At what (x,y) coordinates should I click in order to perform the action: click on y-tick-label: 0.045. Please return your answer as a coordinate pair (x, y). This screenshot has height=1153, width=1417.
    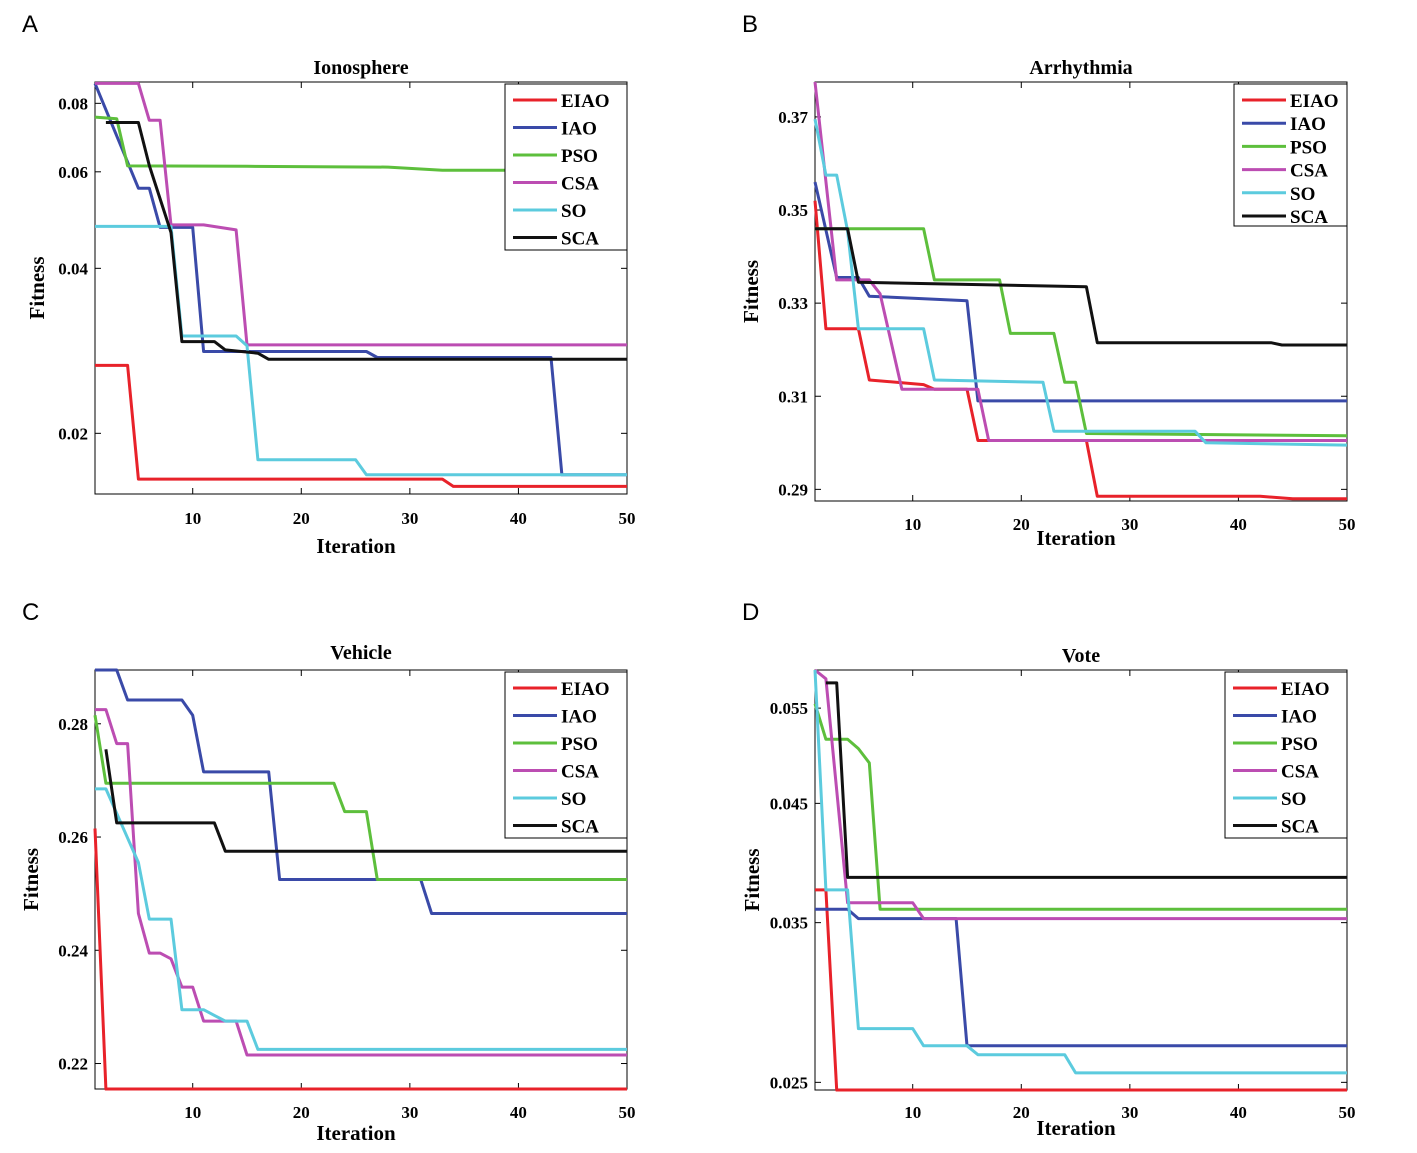
    Looking at the image, I should click on (789, 803).